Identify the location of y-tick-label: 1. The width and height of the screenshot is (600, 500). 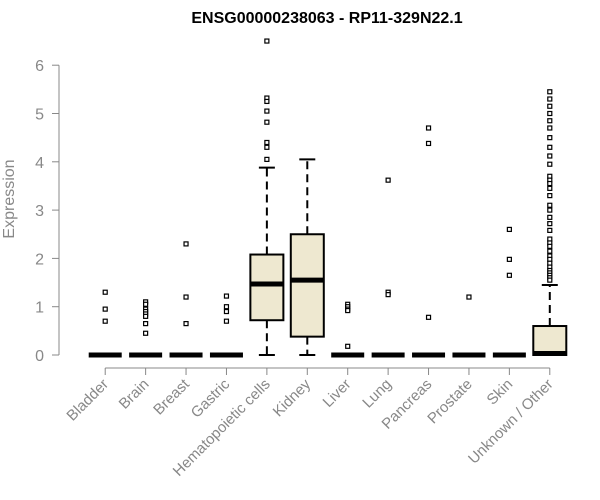
(39, 308).